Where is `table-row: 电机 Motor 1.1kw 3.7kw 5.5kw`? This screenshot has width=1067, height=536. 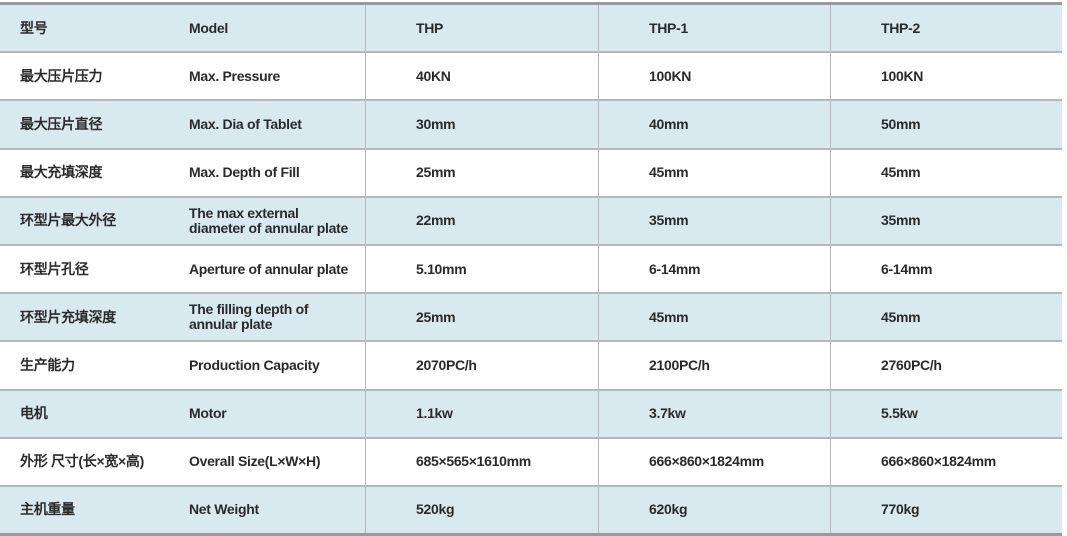
table-row: 电机 Motor 1.1kw 3.7kw 5.5kw is located at coordinates (531, 414).